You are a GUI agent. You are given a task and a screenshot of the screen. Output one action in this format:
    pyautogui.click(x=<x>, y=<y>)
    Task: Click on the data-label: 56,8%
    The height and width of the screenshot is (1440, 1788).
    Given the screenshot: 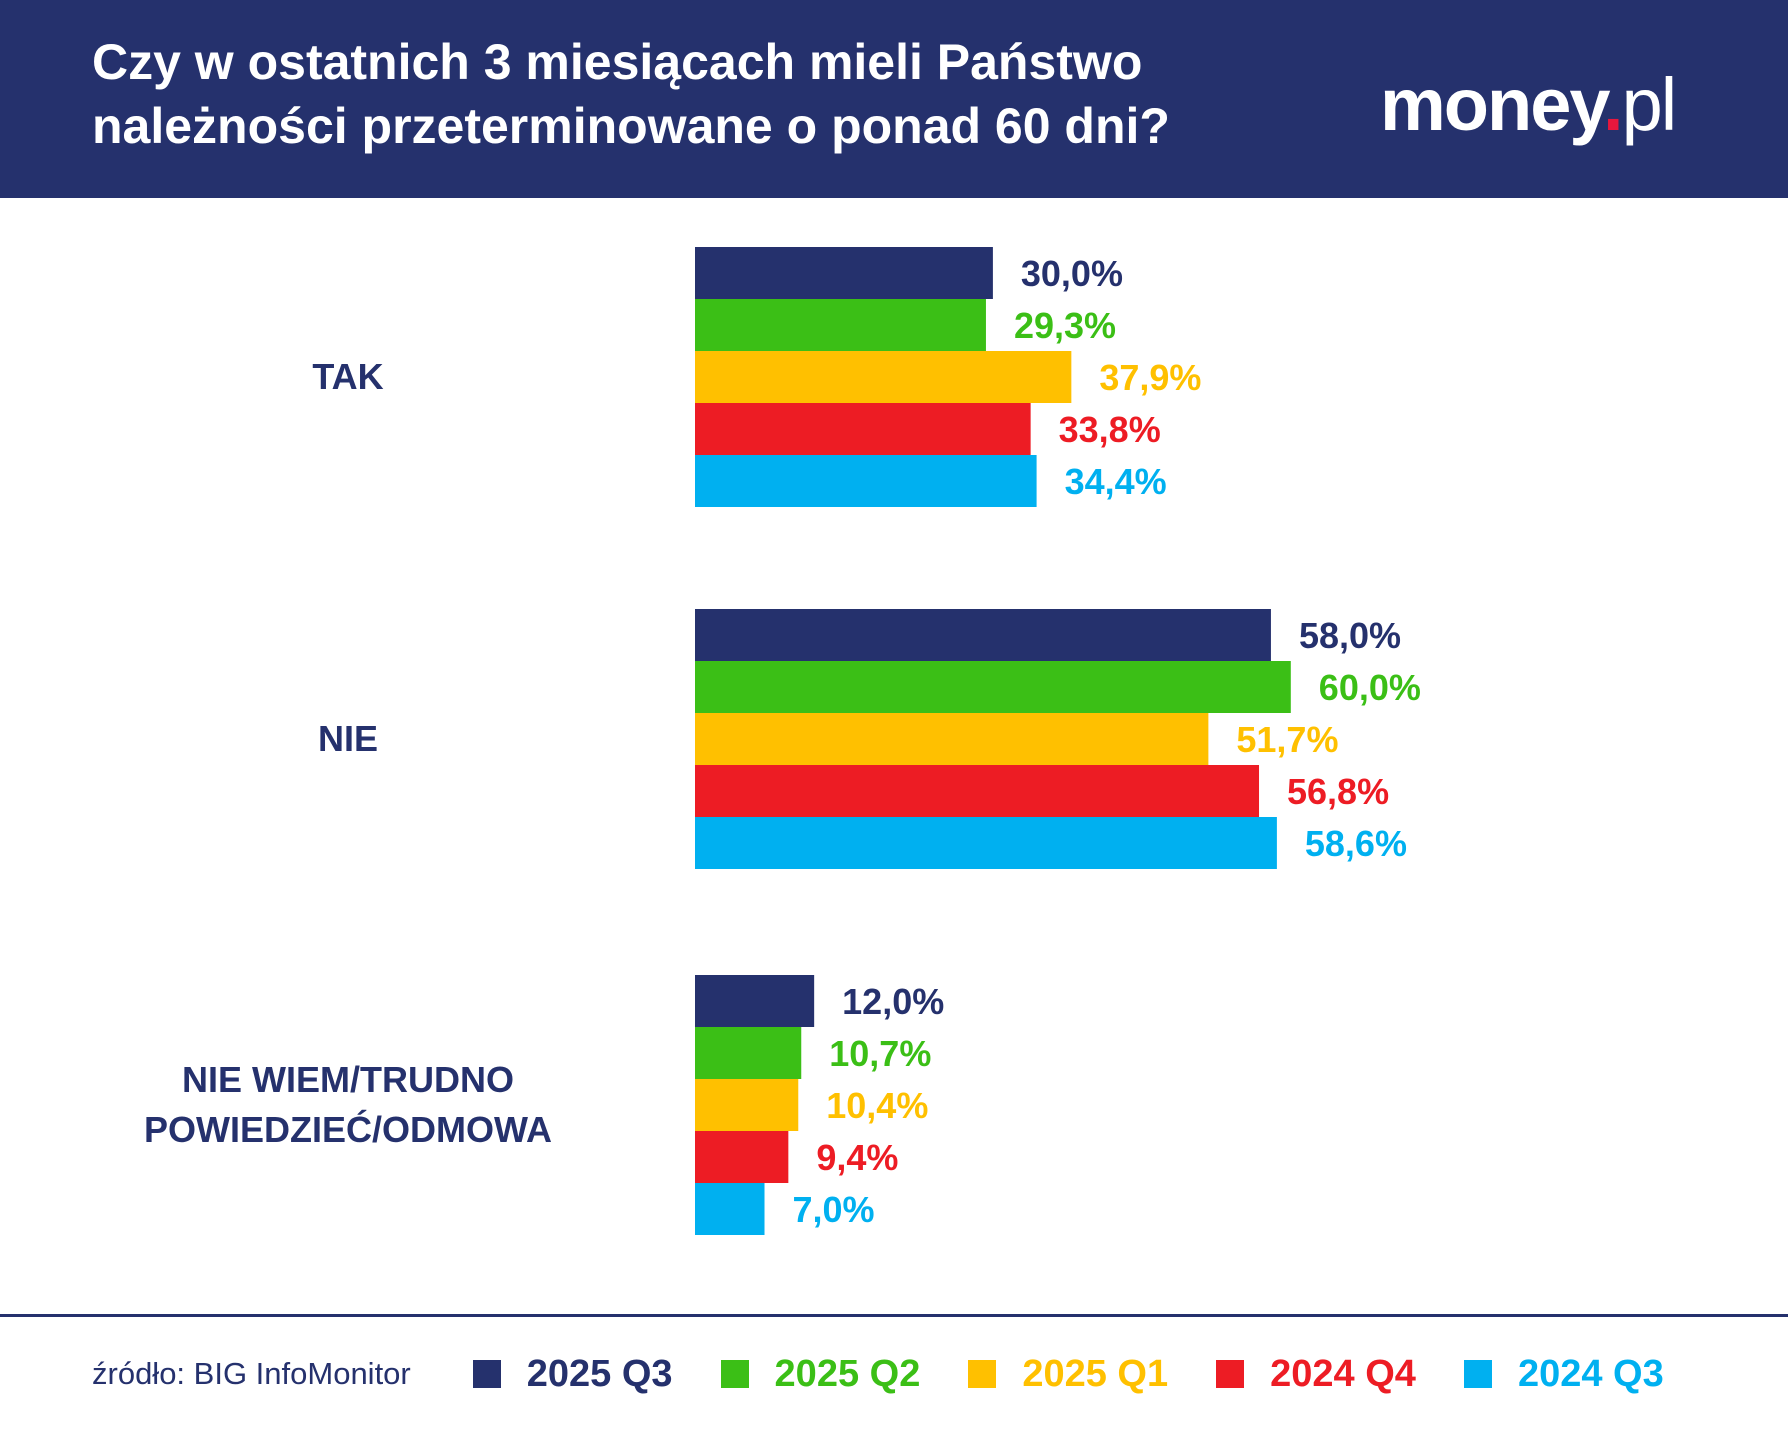 What is the action you would take?
    pyautogui.click(x=1338, y=791)
    